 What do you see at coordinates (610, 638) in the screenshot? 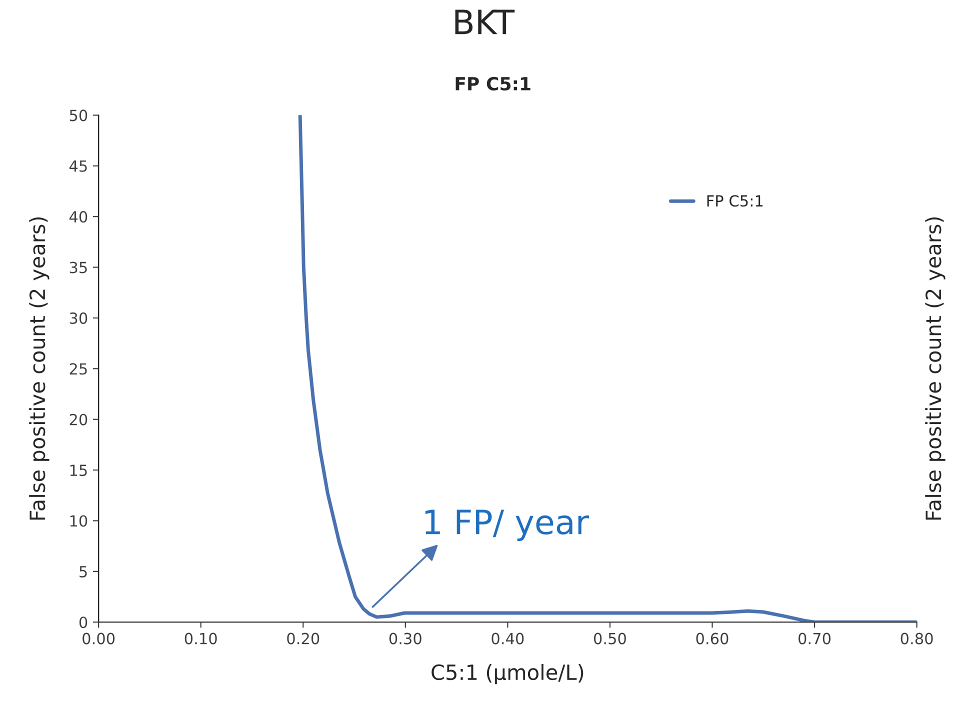
I see `x-tick-label: 0.50` at bounding box center [610, 638].